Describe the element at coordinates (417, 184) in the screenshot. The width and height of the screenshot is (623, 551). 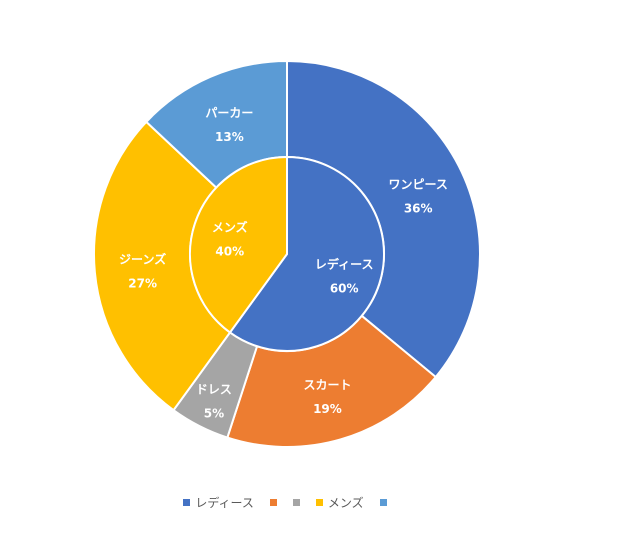
I see `outer-category-label-0: ワンピース` at that location.